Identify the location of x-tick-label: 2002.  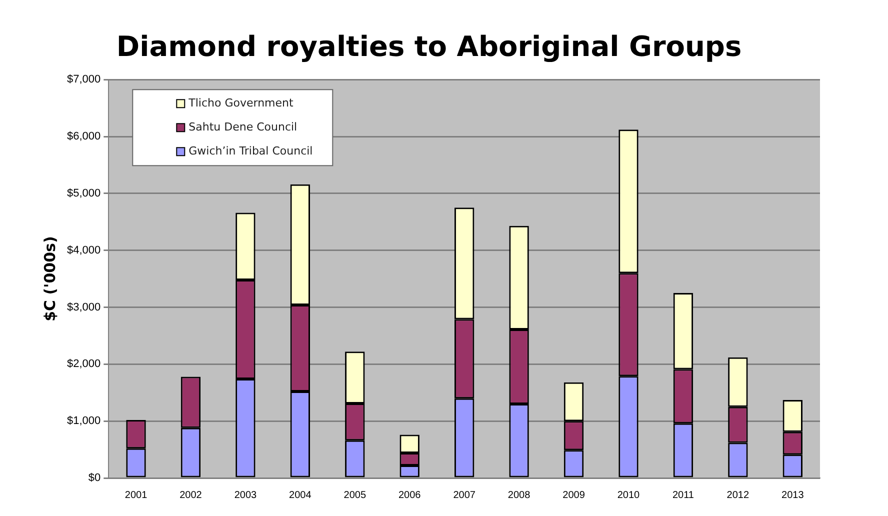
(191, 495).